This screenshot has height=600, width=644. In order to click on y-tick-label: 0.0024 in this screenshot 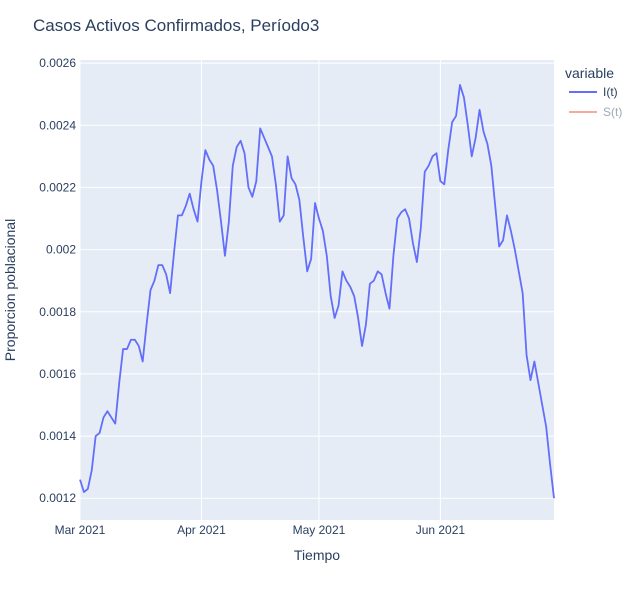, I will do `click(57, 125)`.